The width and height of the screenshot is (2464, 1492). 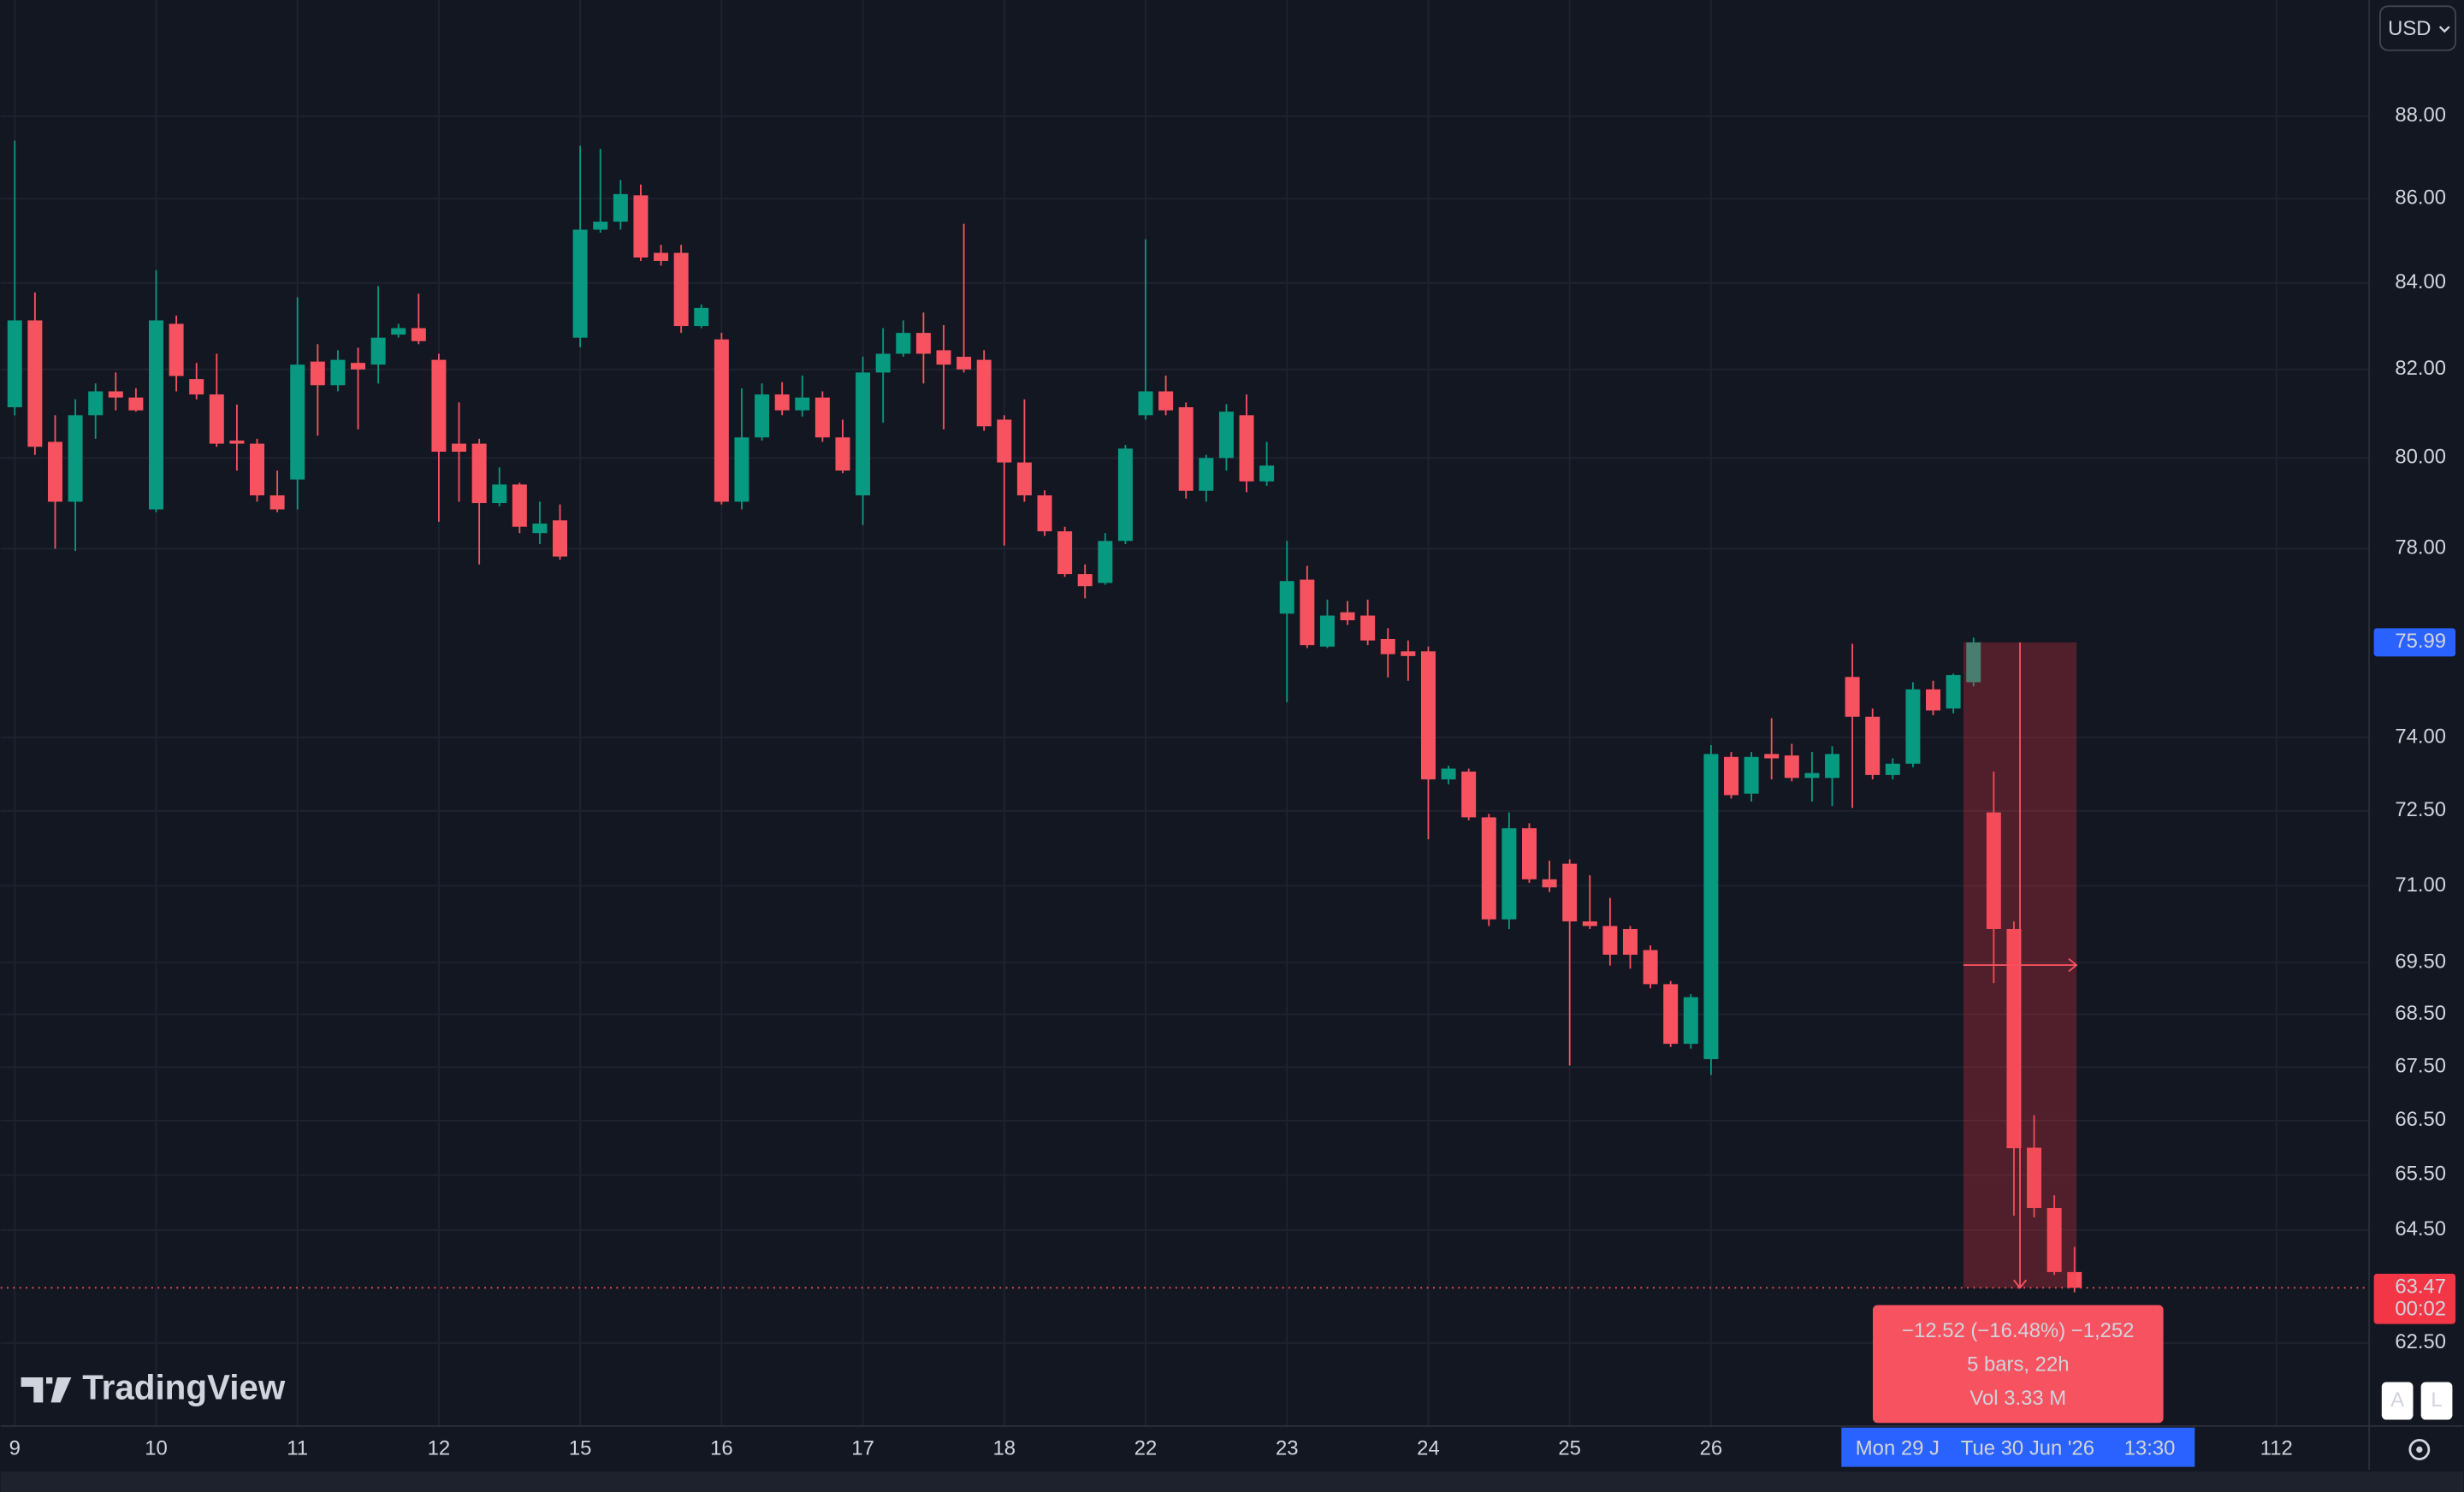 I want to click on currency-label: USD, so click(x=2409, y=28).